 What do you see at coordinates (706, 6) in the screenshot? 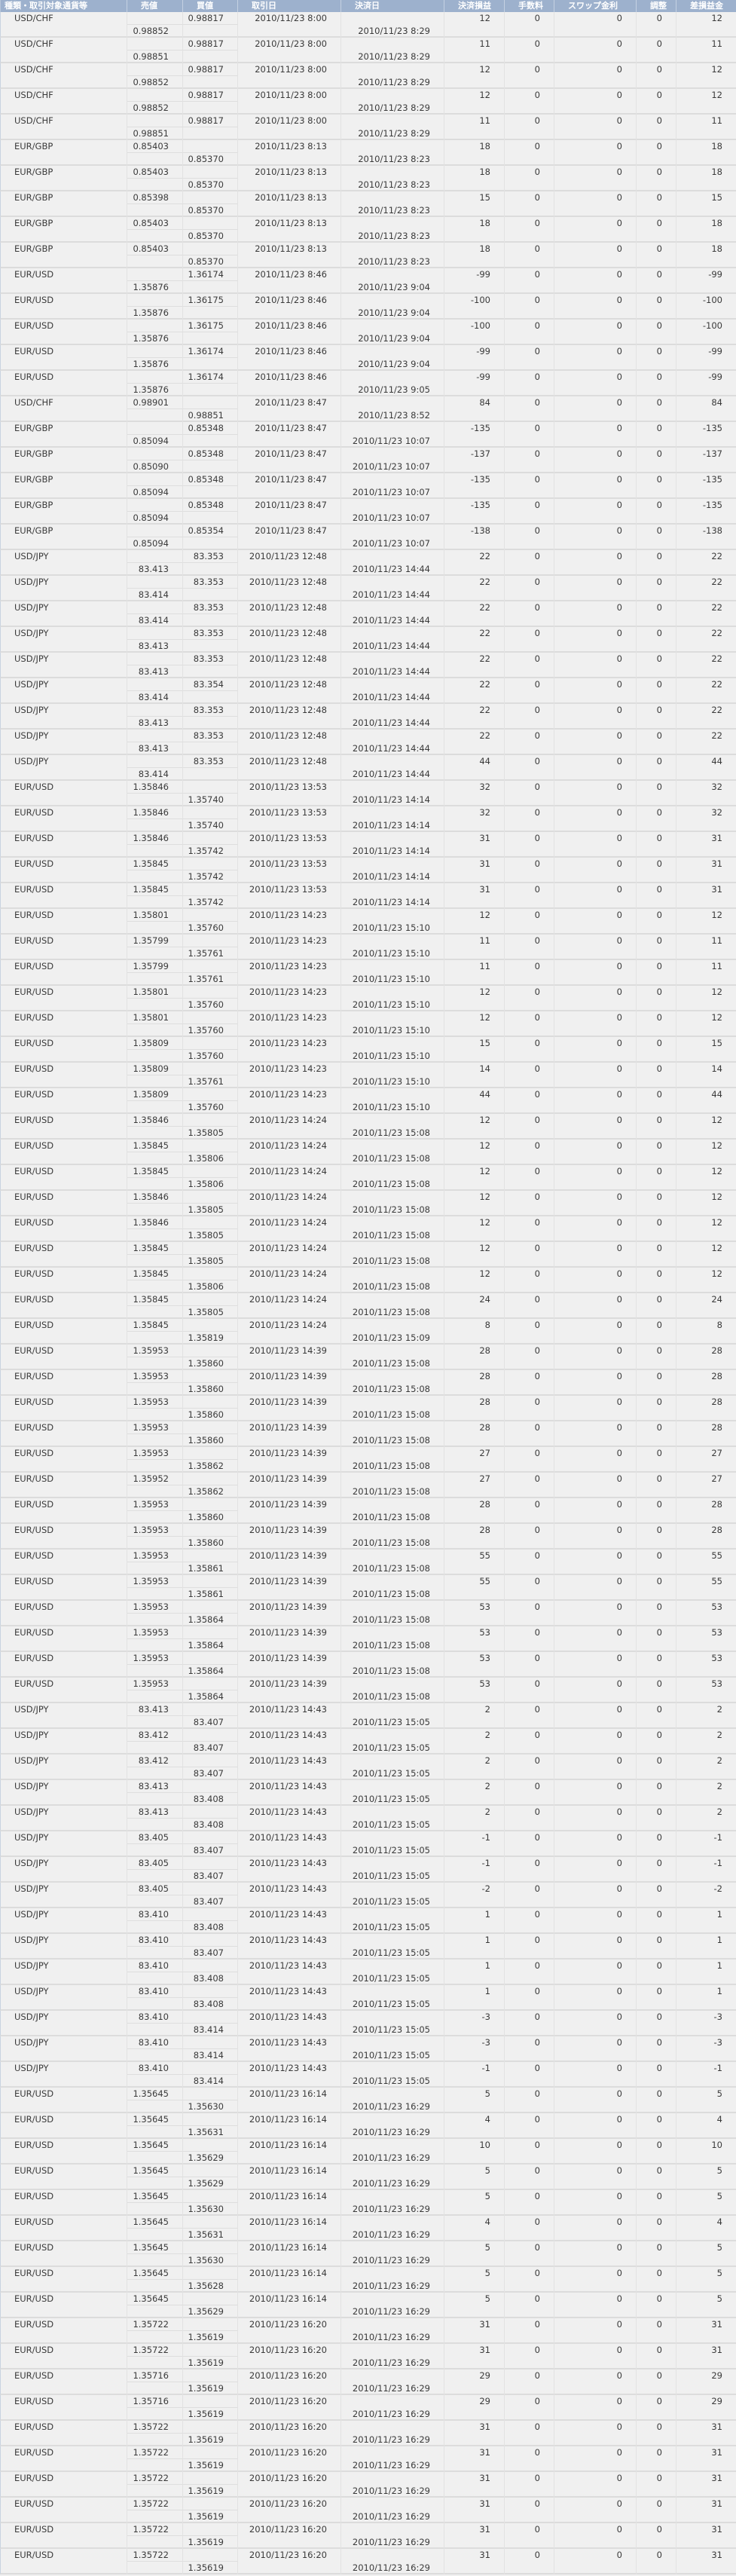
I see `header-total: 差損益金` at bounding box center [706, 6].